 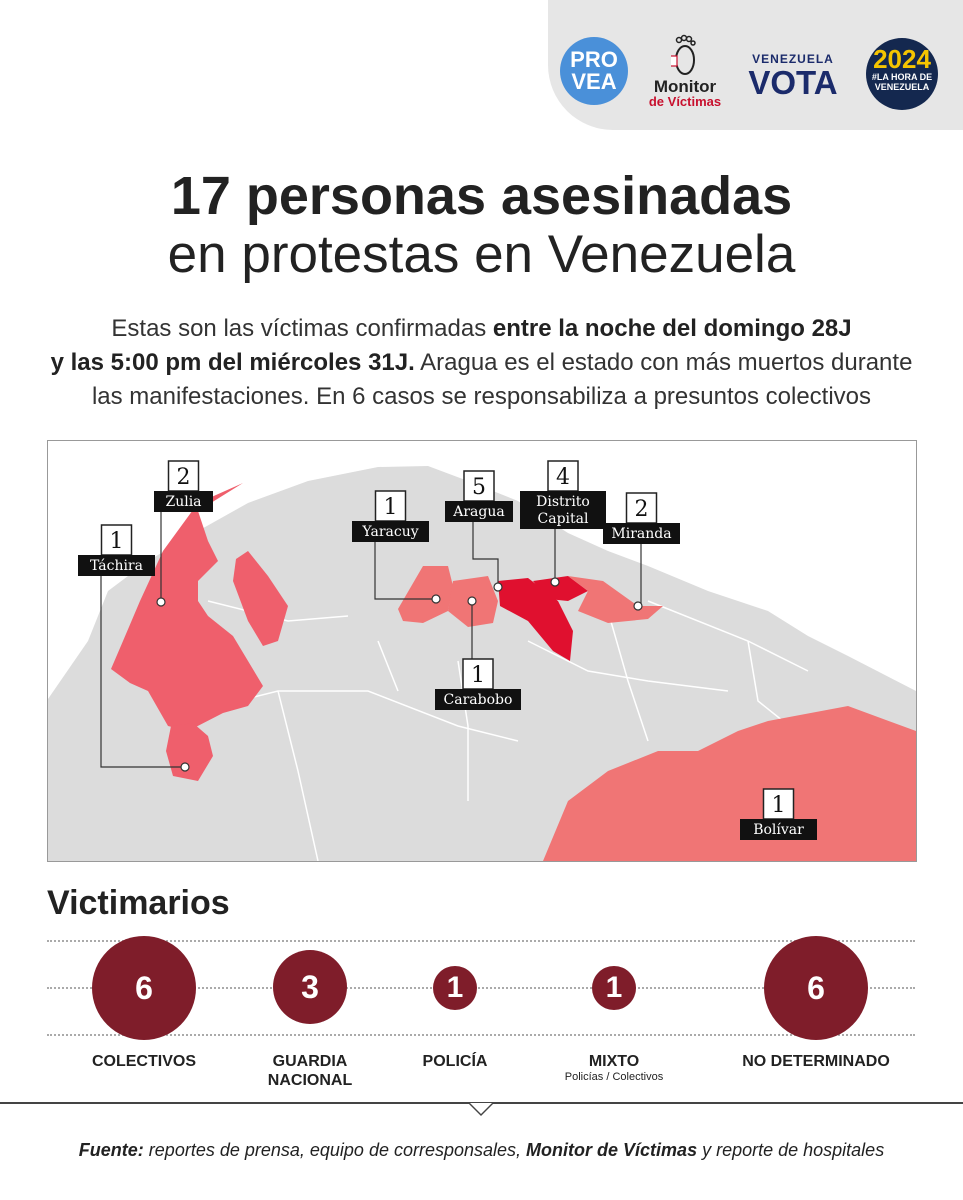 I want to click on victimario-label-line2: NACIONAL, so click(x=310, y=1080).